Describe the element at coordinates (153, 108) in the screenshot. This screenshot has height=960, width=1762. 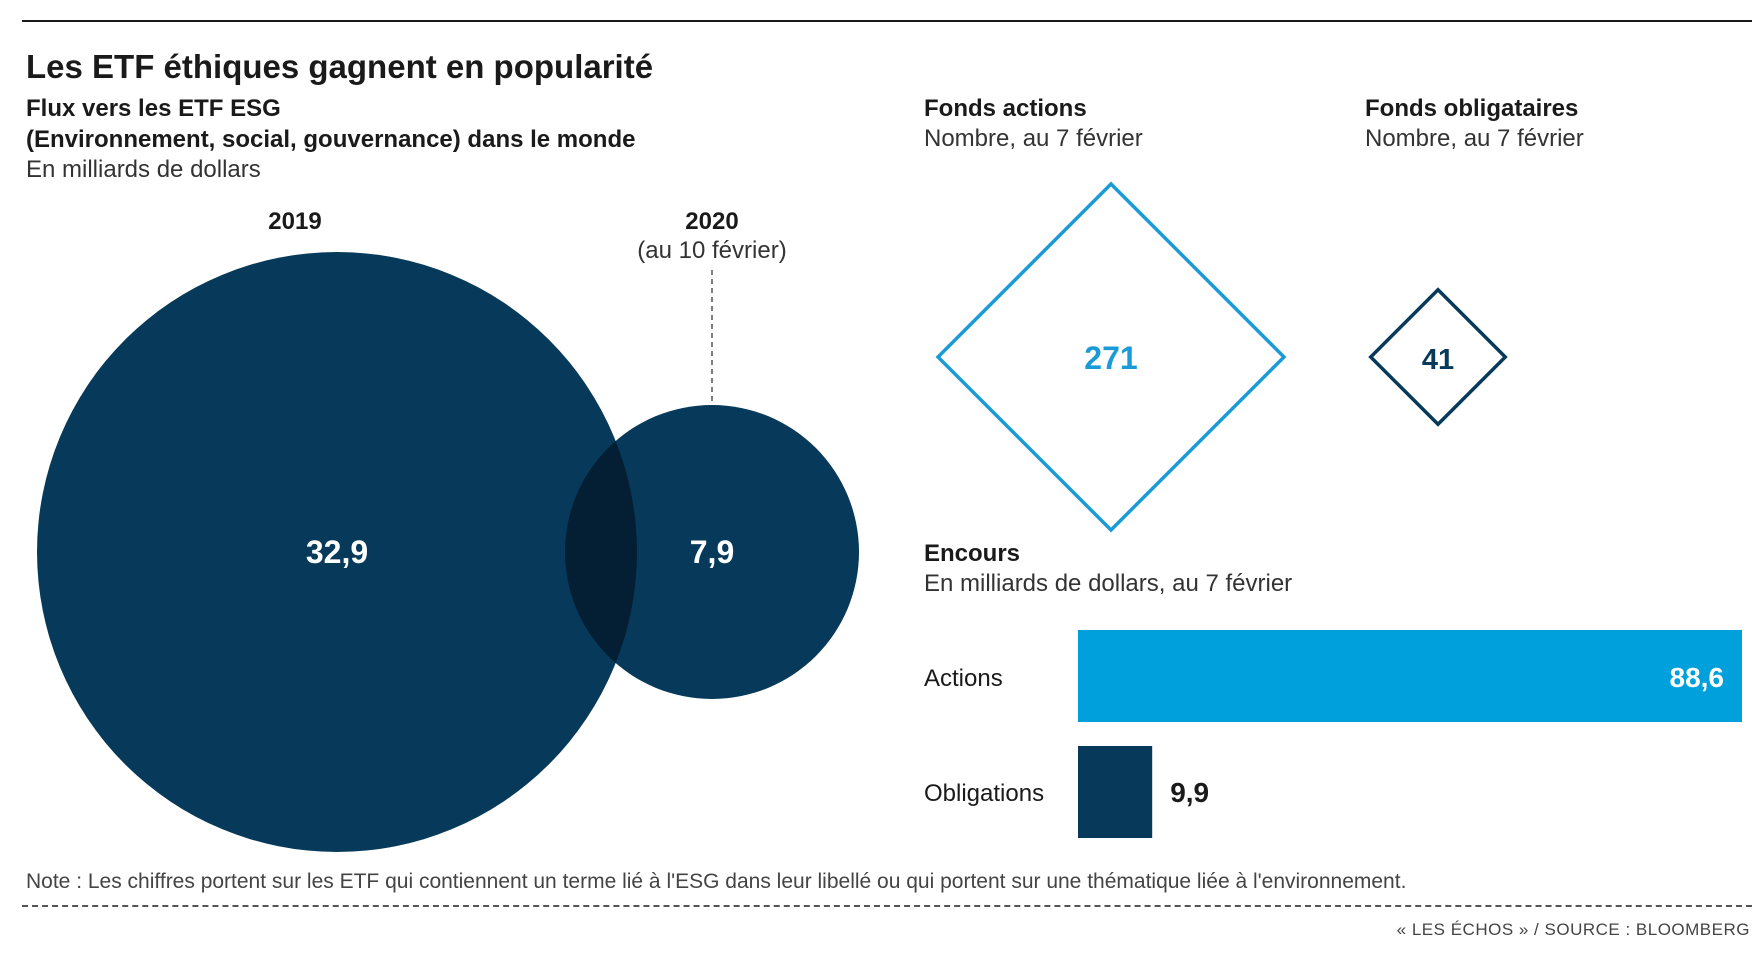
I see `flux-chart-title: Flux vers les ETF ESG` at that location.